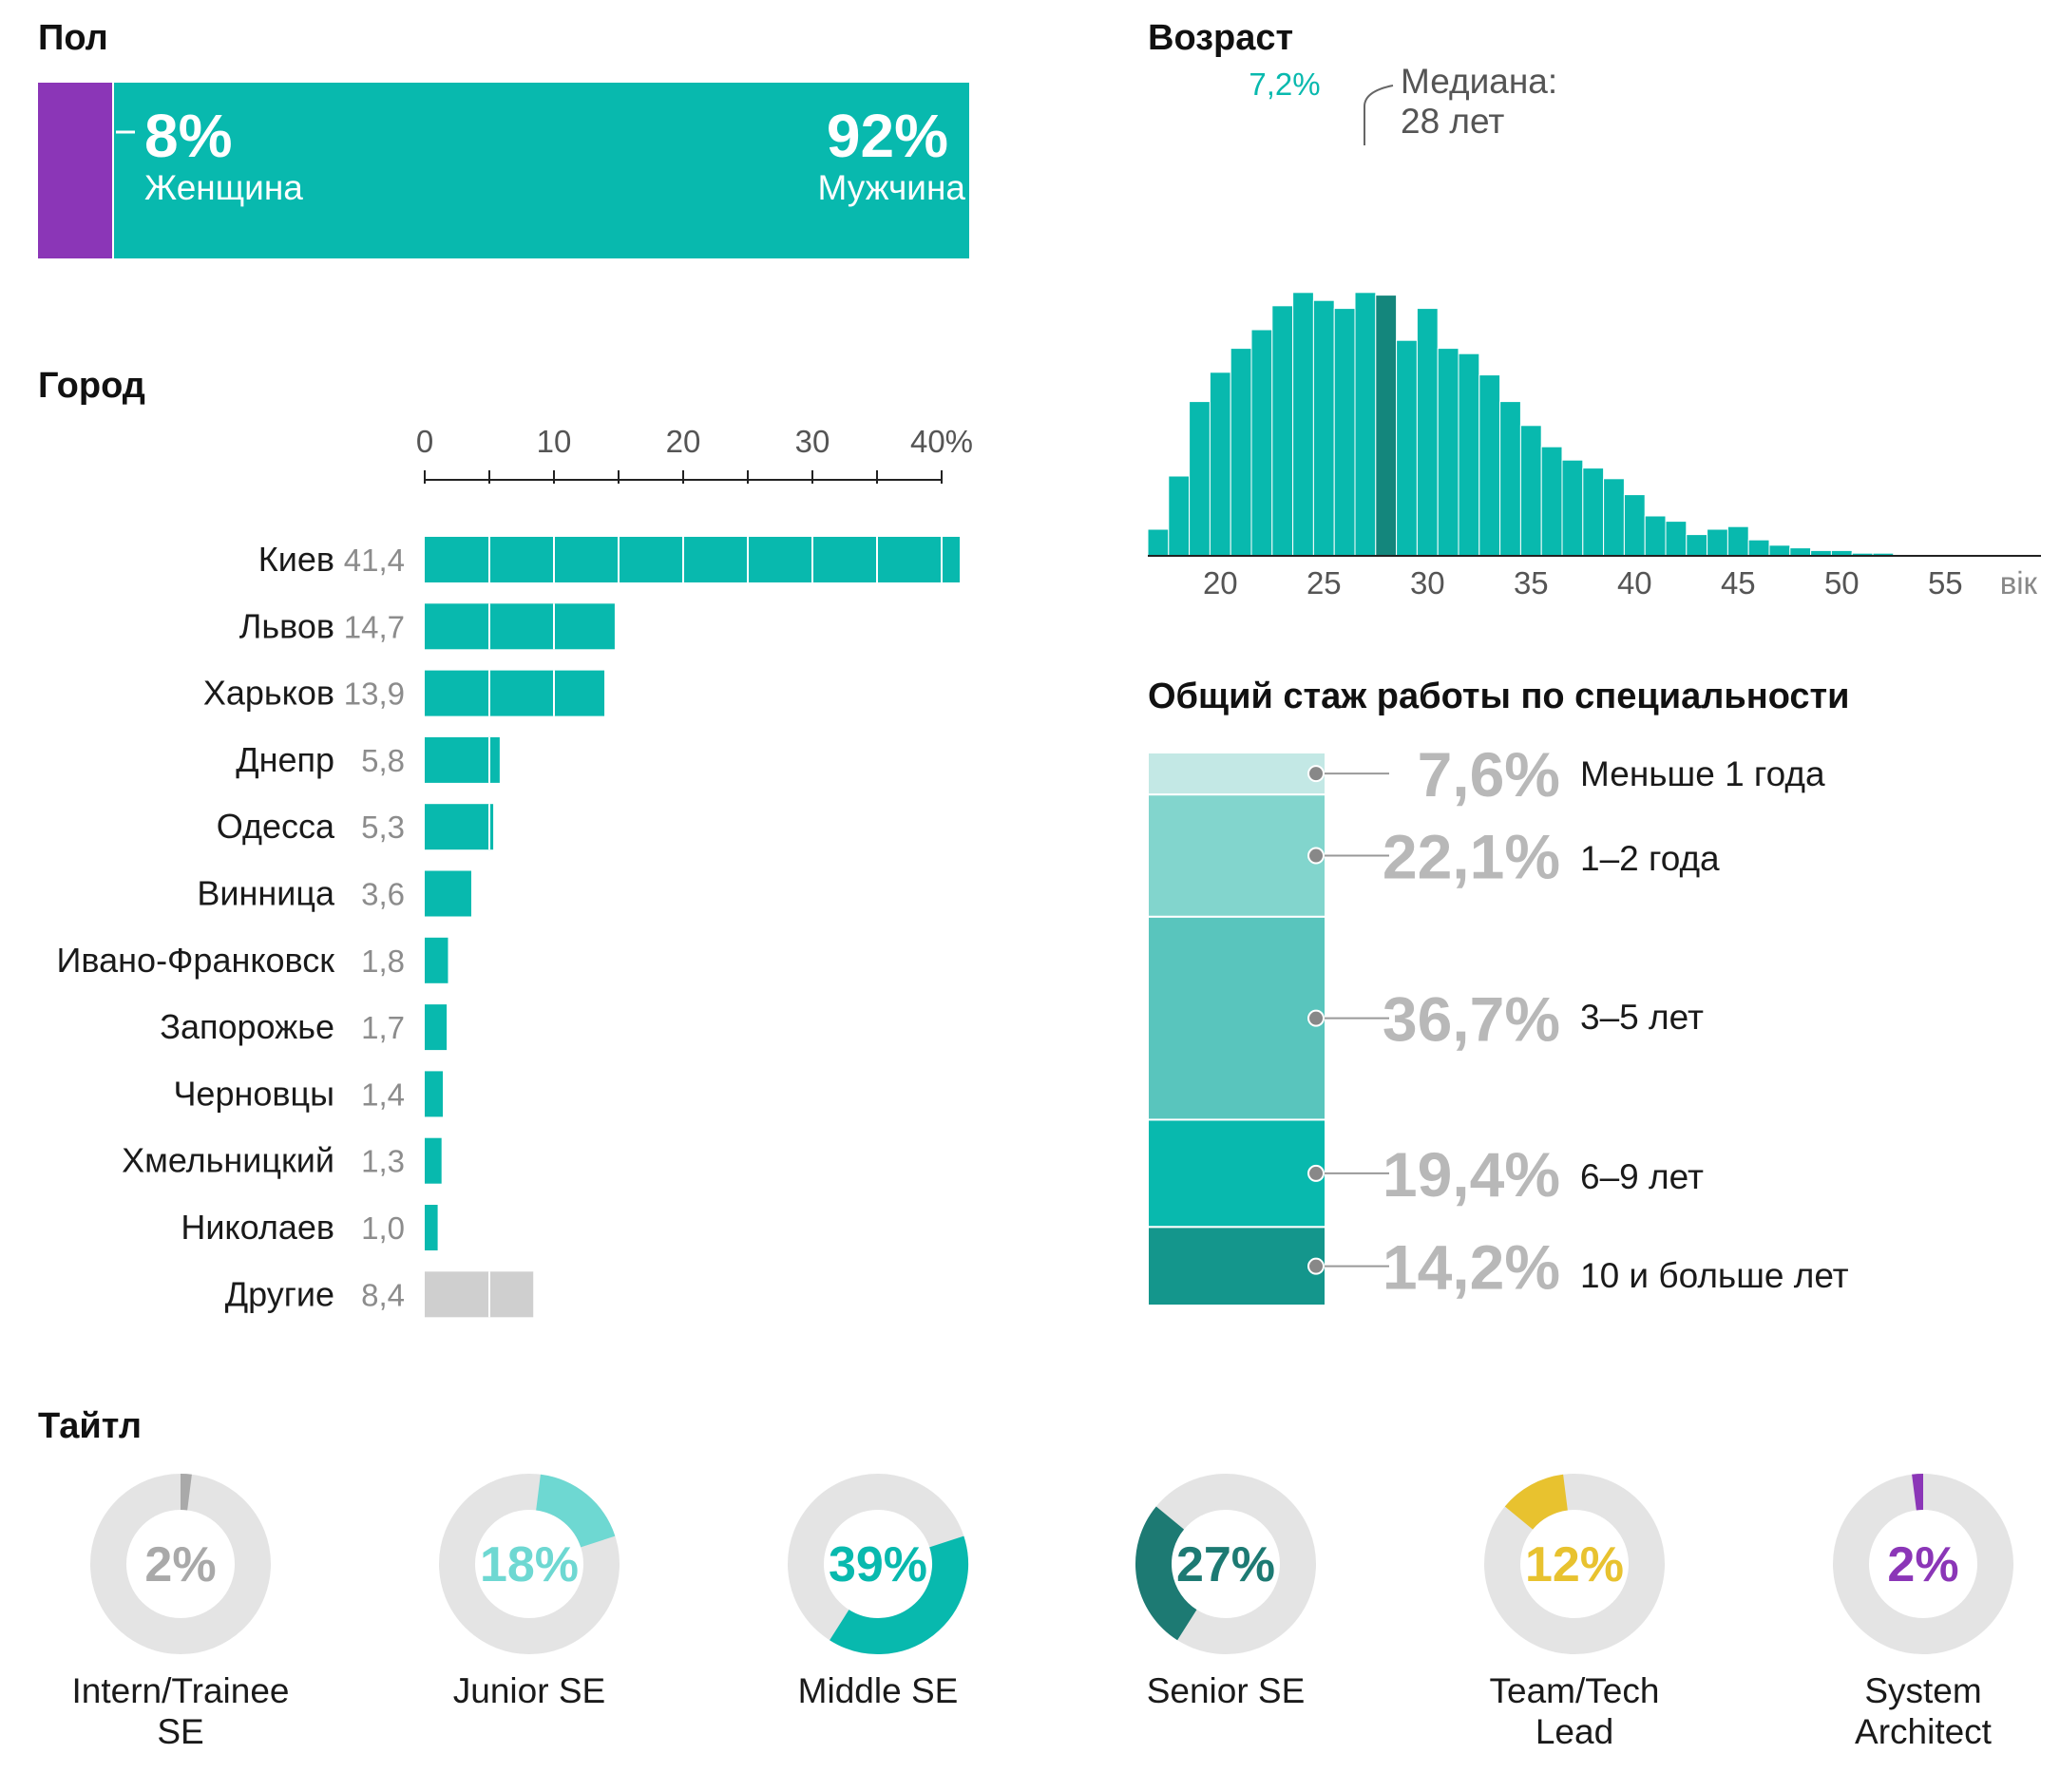 This screenshot has width=2060, height=1792. Describe the element at coordinates (268, 693) in the screenshot. I see `city-name-label: Харьков` at that location.